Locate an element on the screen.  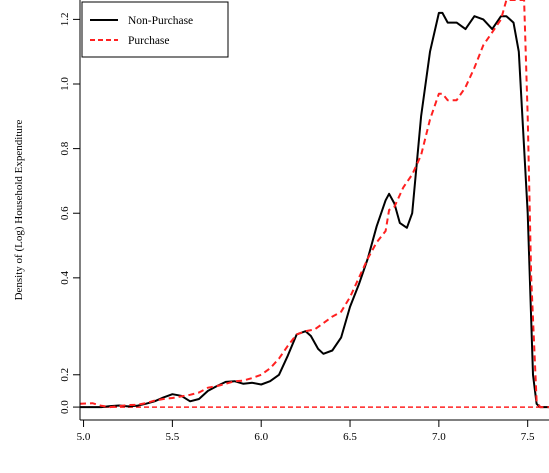
y-axis-title: Density of (Log) Household Expenditure is located at coordinates (19, 209).